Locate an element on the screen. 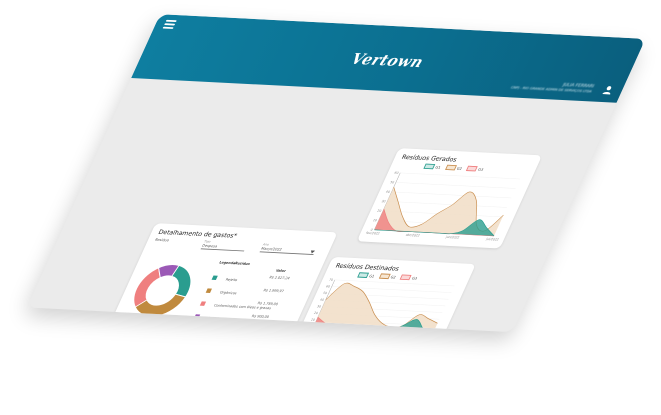 This screenshot has width=661, height=415. col-valor: Valor is located at coordinates (281, 270).